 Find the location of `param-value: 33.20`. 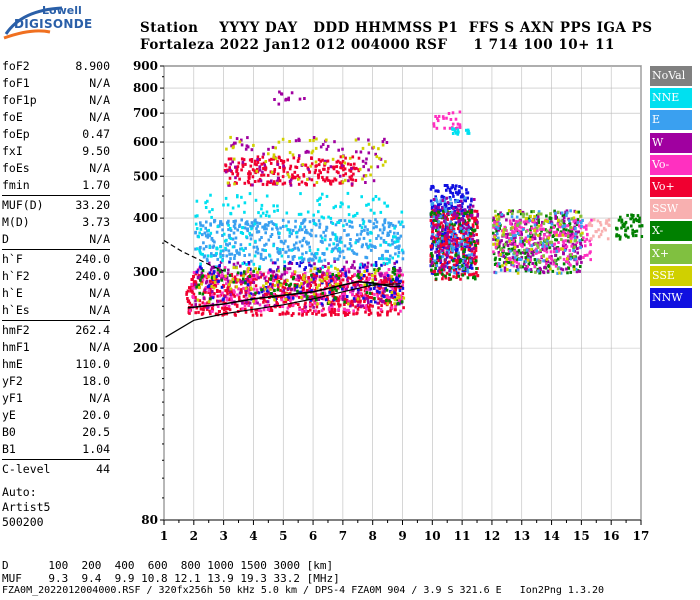

param-value: 33.20 is located at coordinates (92, 205).